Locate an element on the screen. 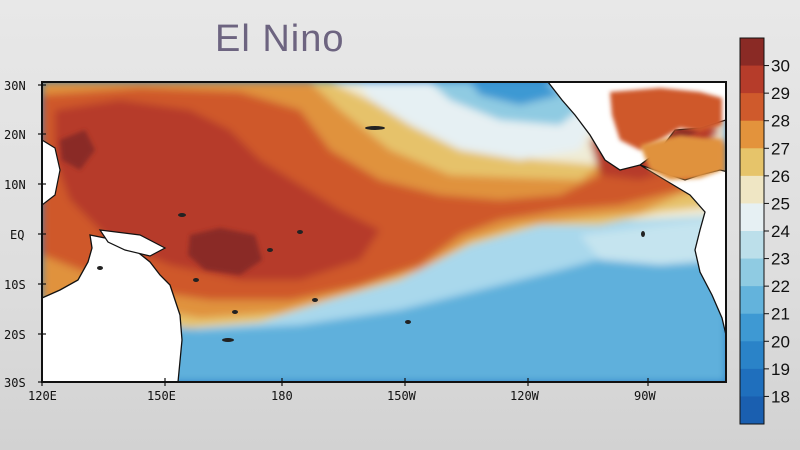 The width and height of the screenshot is (800, 450). colorbar-label: 26 is located at coordinates (780, 176).